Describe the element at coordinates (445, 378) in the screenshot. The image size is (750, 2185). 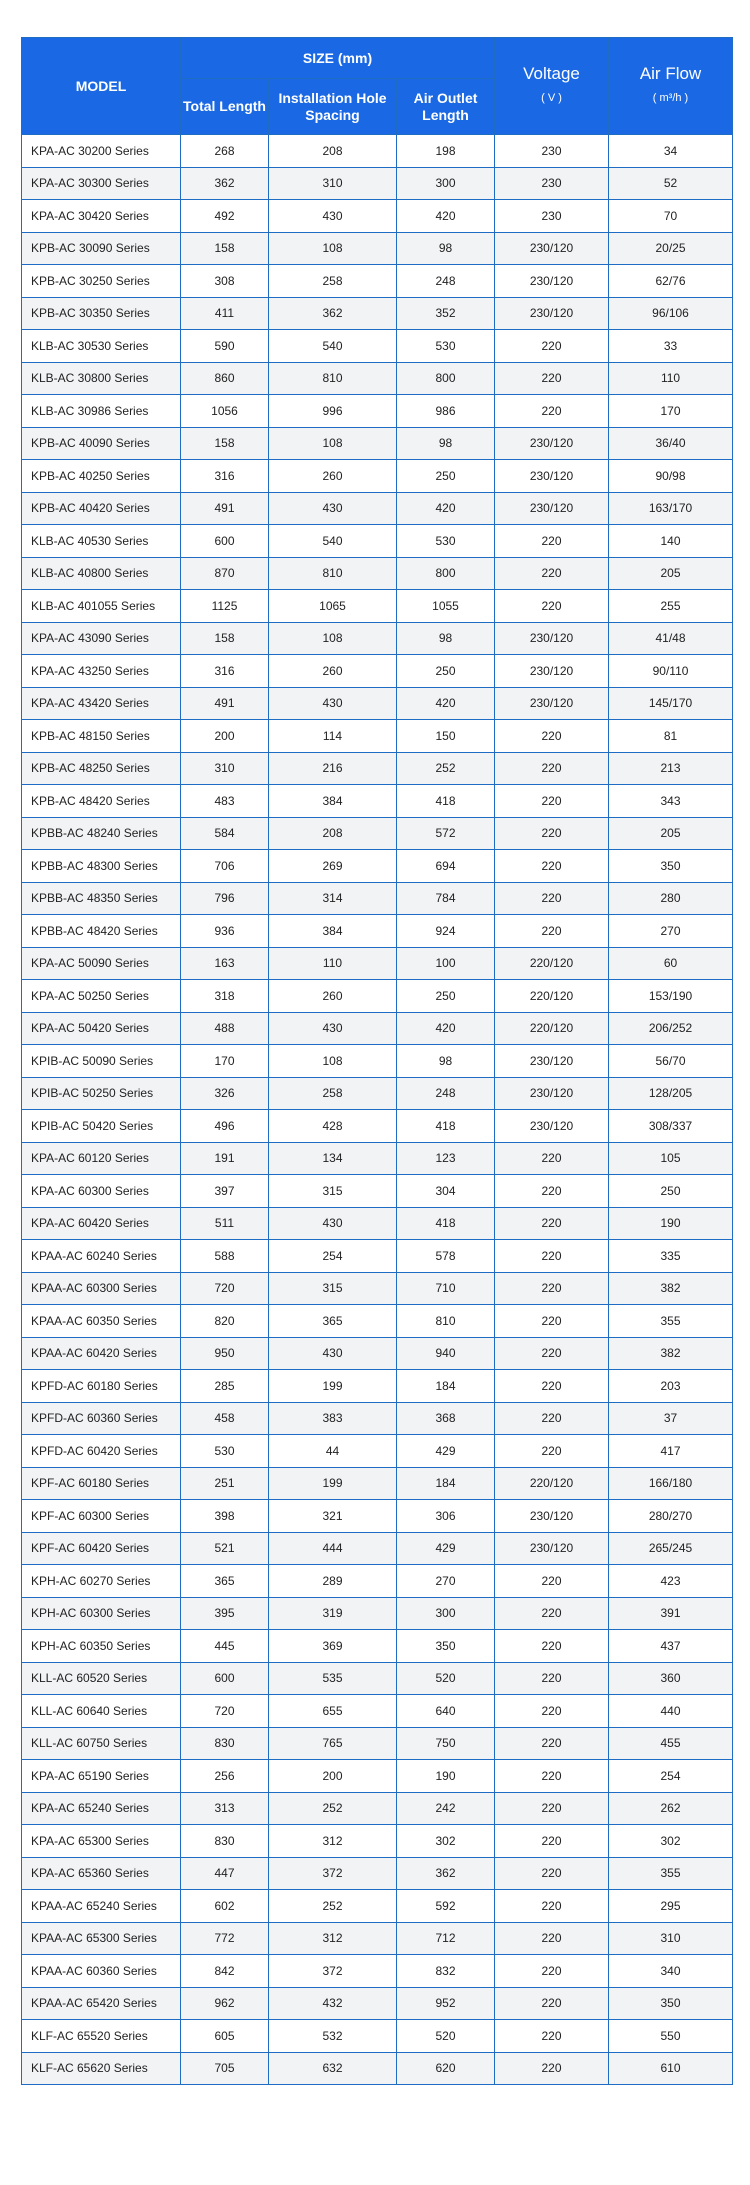
I see `cell-outlet-length: 800` at that location.